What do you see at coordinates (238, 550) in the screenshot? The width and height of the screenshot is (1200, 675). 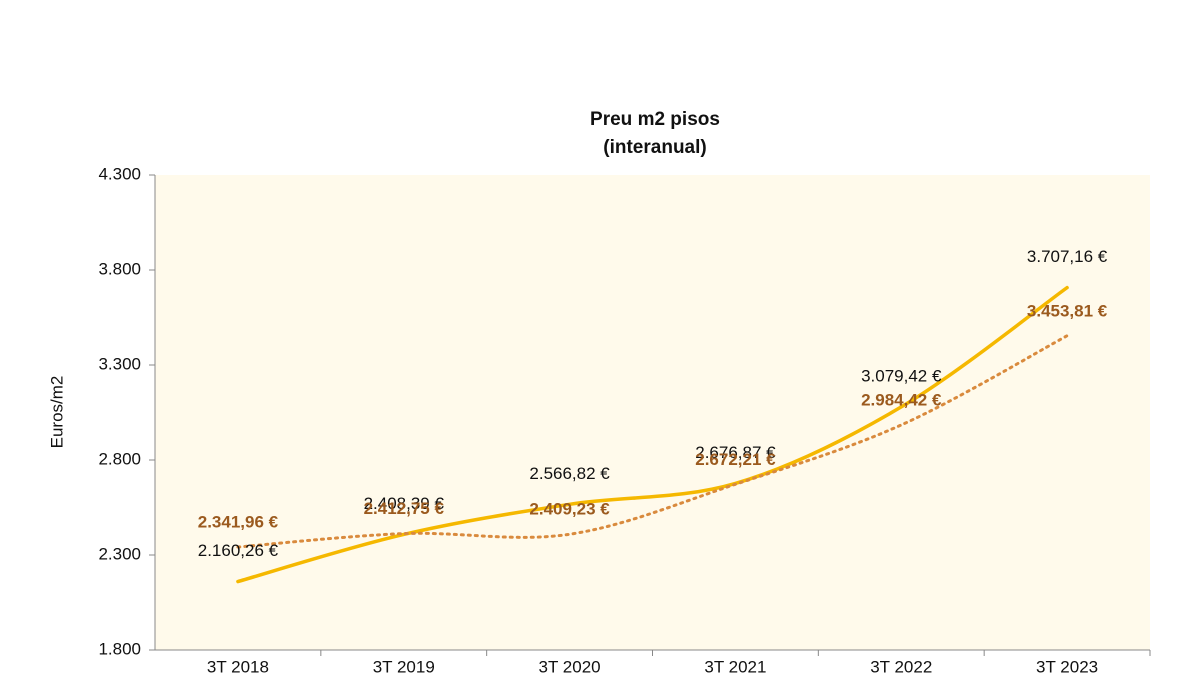 I see `data-label: 2.160,26 €` at bounding box center [238, 550].